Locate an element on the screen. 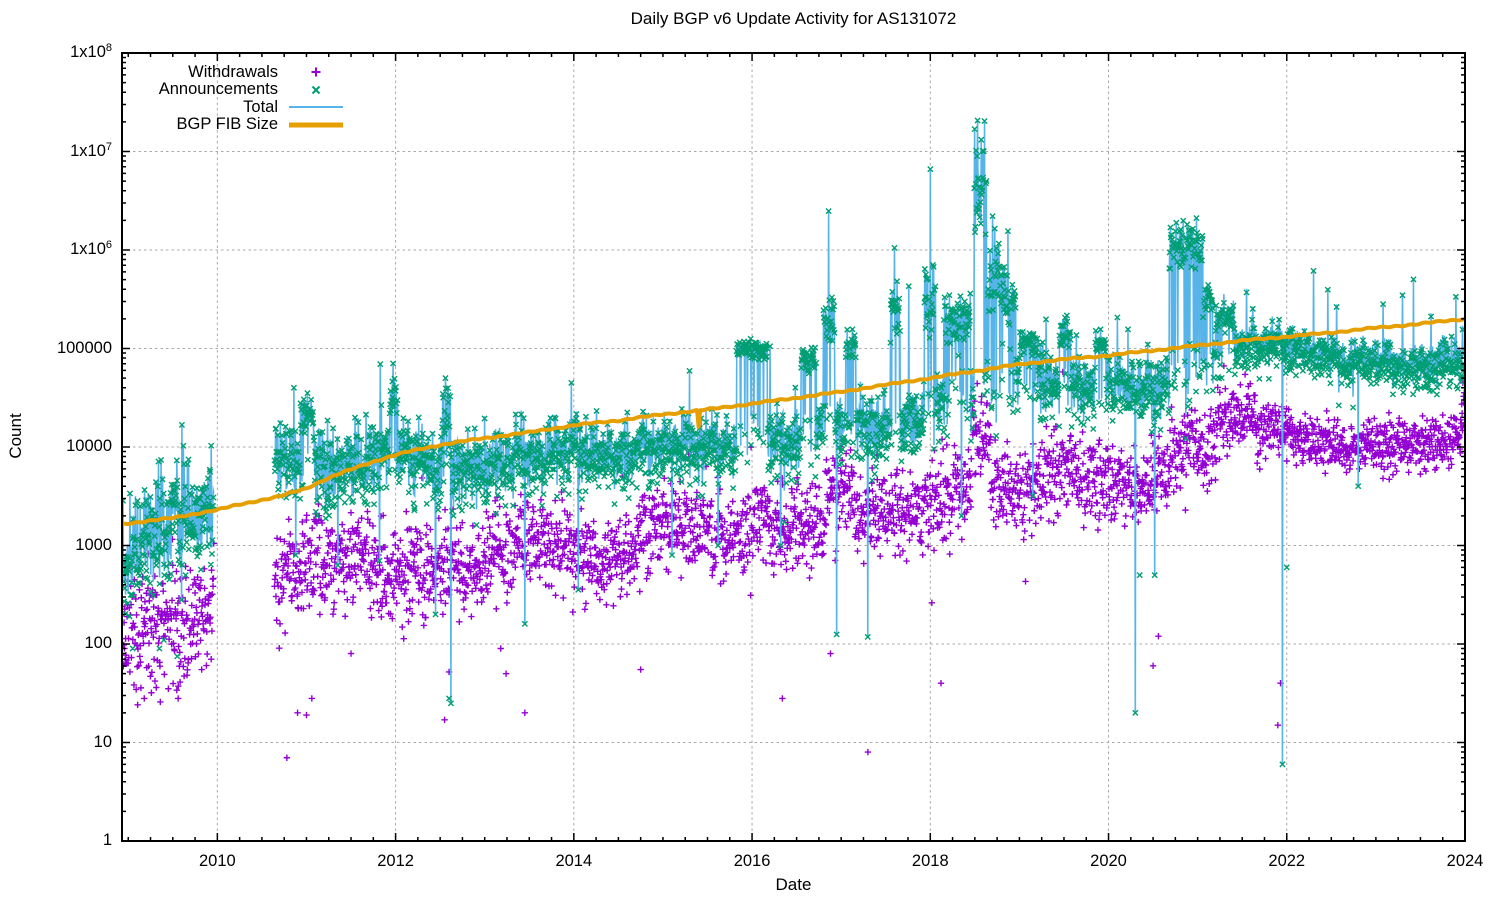 Image resolution: width=1500 pixels, height=900 pixels. y-tick-label: 100 is located at coordinates (98, 643).